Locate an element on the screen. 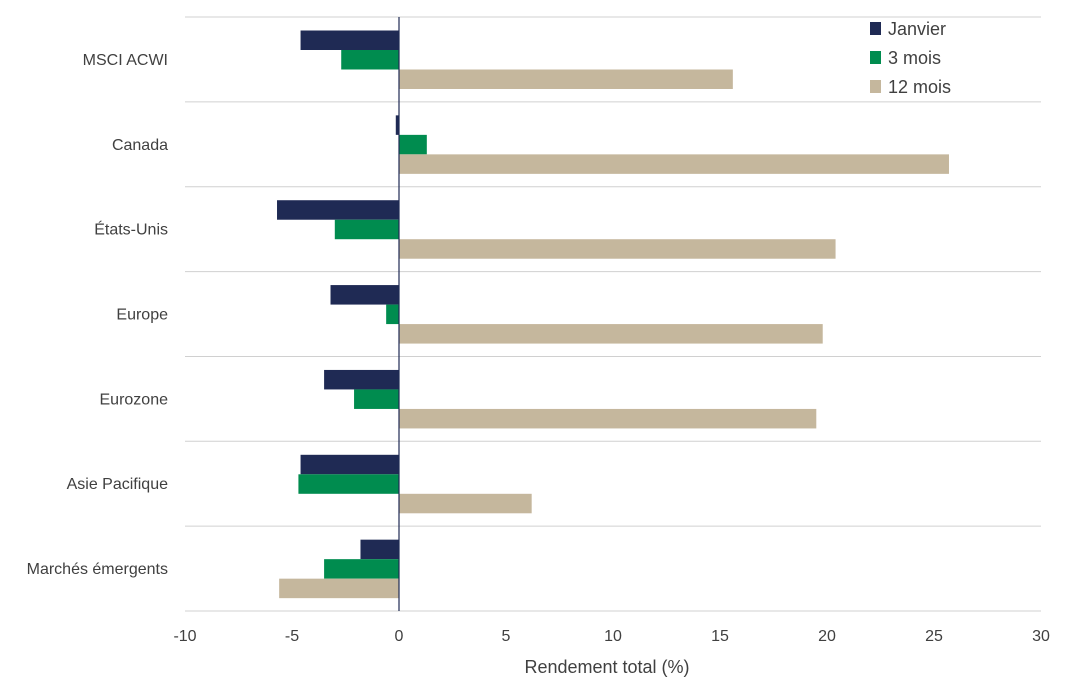  category-label: Eurozone is located at coordinates (134, 399).